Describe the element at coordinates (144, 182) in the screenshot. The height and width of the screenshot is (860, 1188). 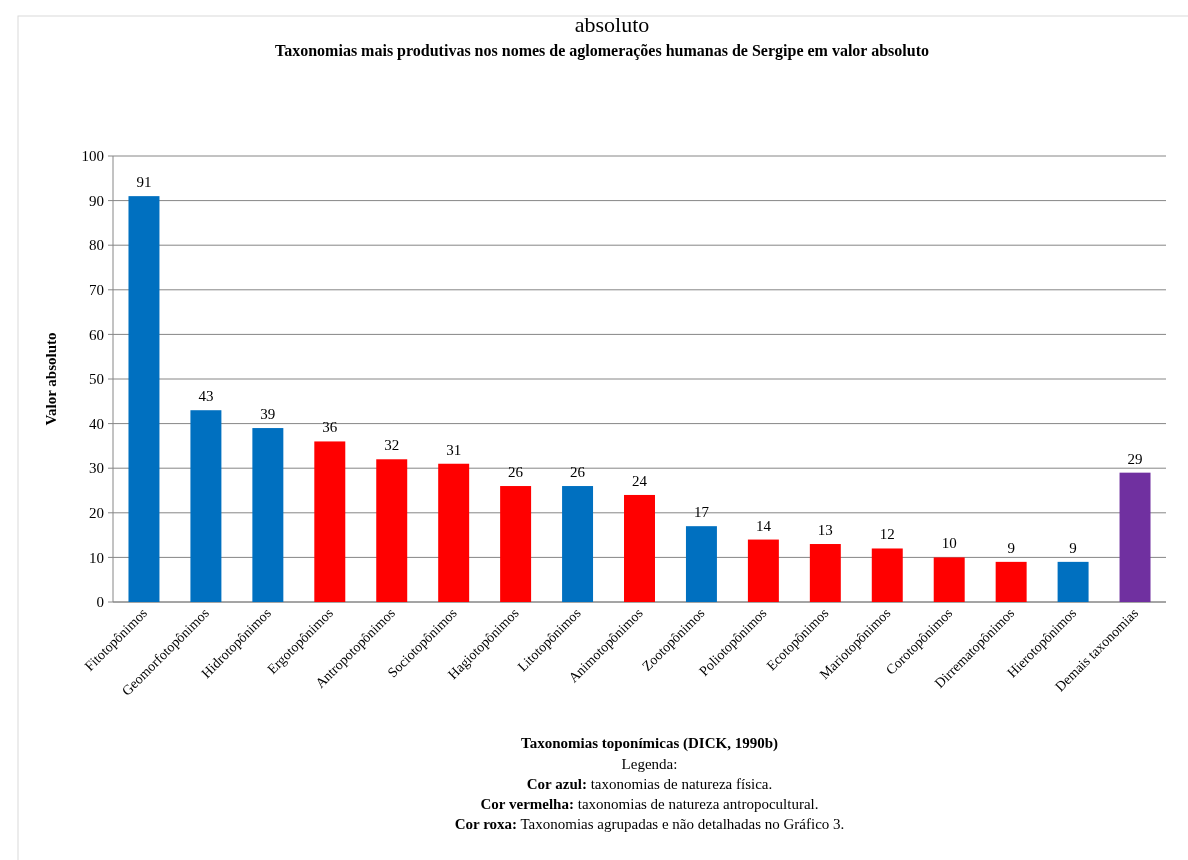
I see `data-label: 91` at that location.